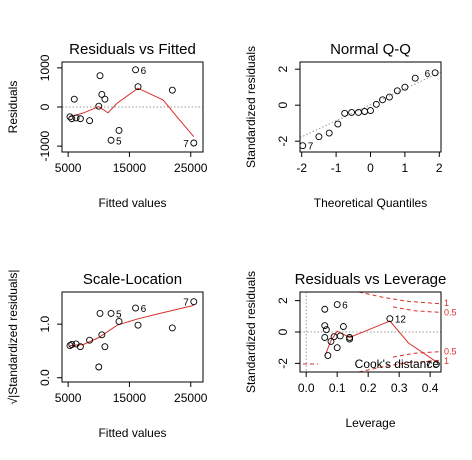 Image resolution: width=472 pixels, height=460 pixels. What do you see at coordinates (301, 168) in the screenshot?
I see `x-tick-label: -2` at bounding box center [301, 168].